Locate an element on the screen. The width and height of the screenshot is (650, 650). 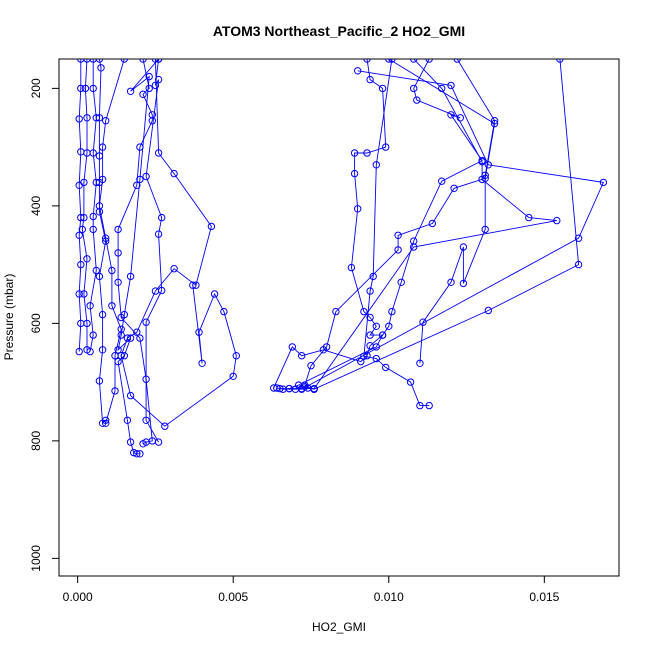
x-tick-label: 0.015 is located at coordinates (544, 597).